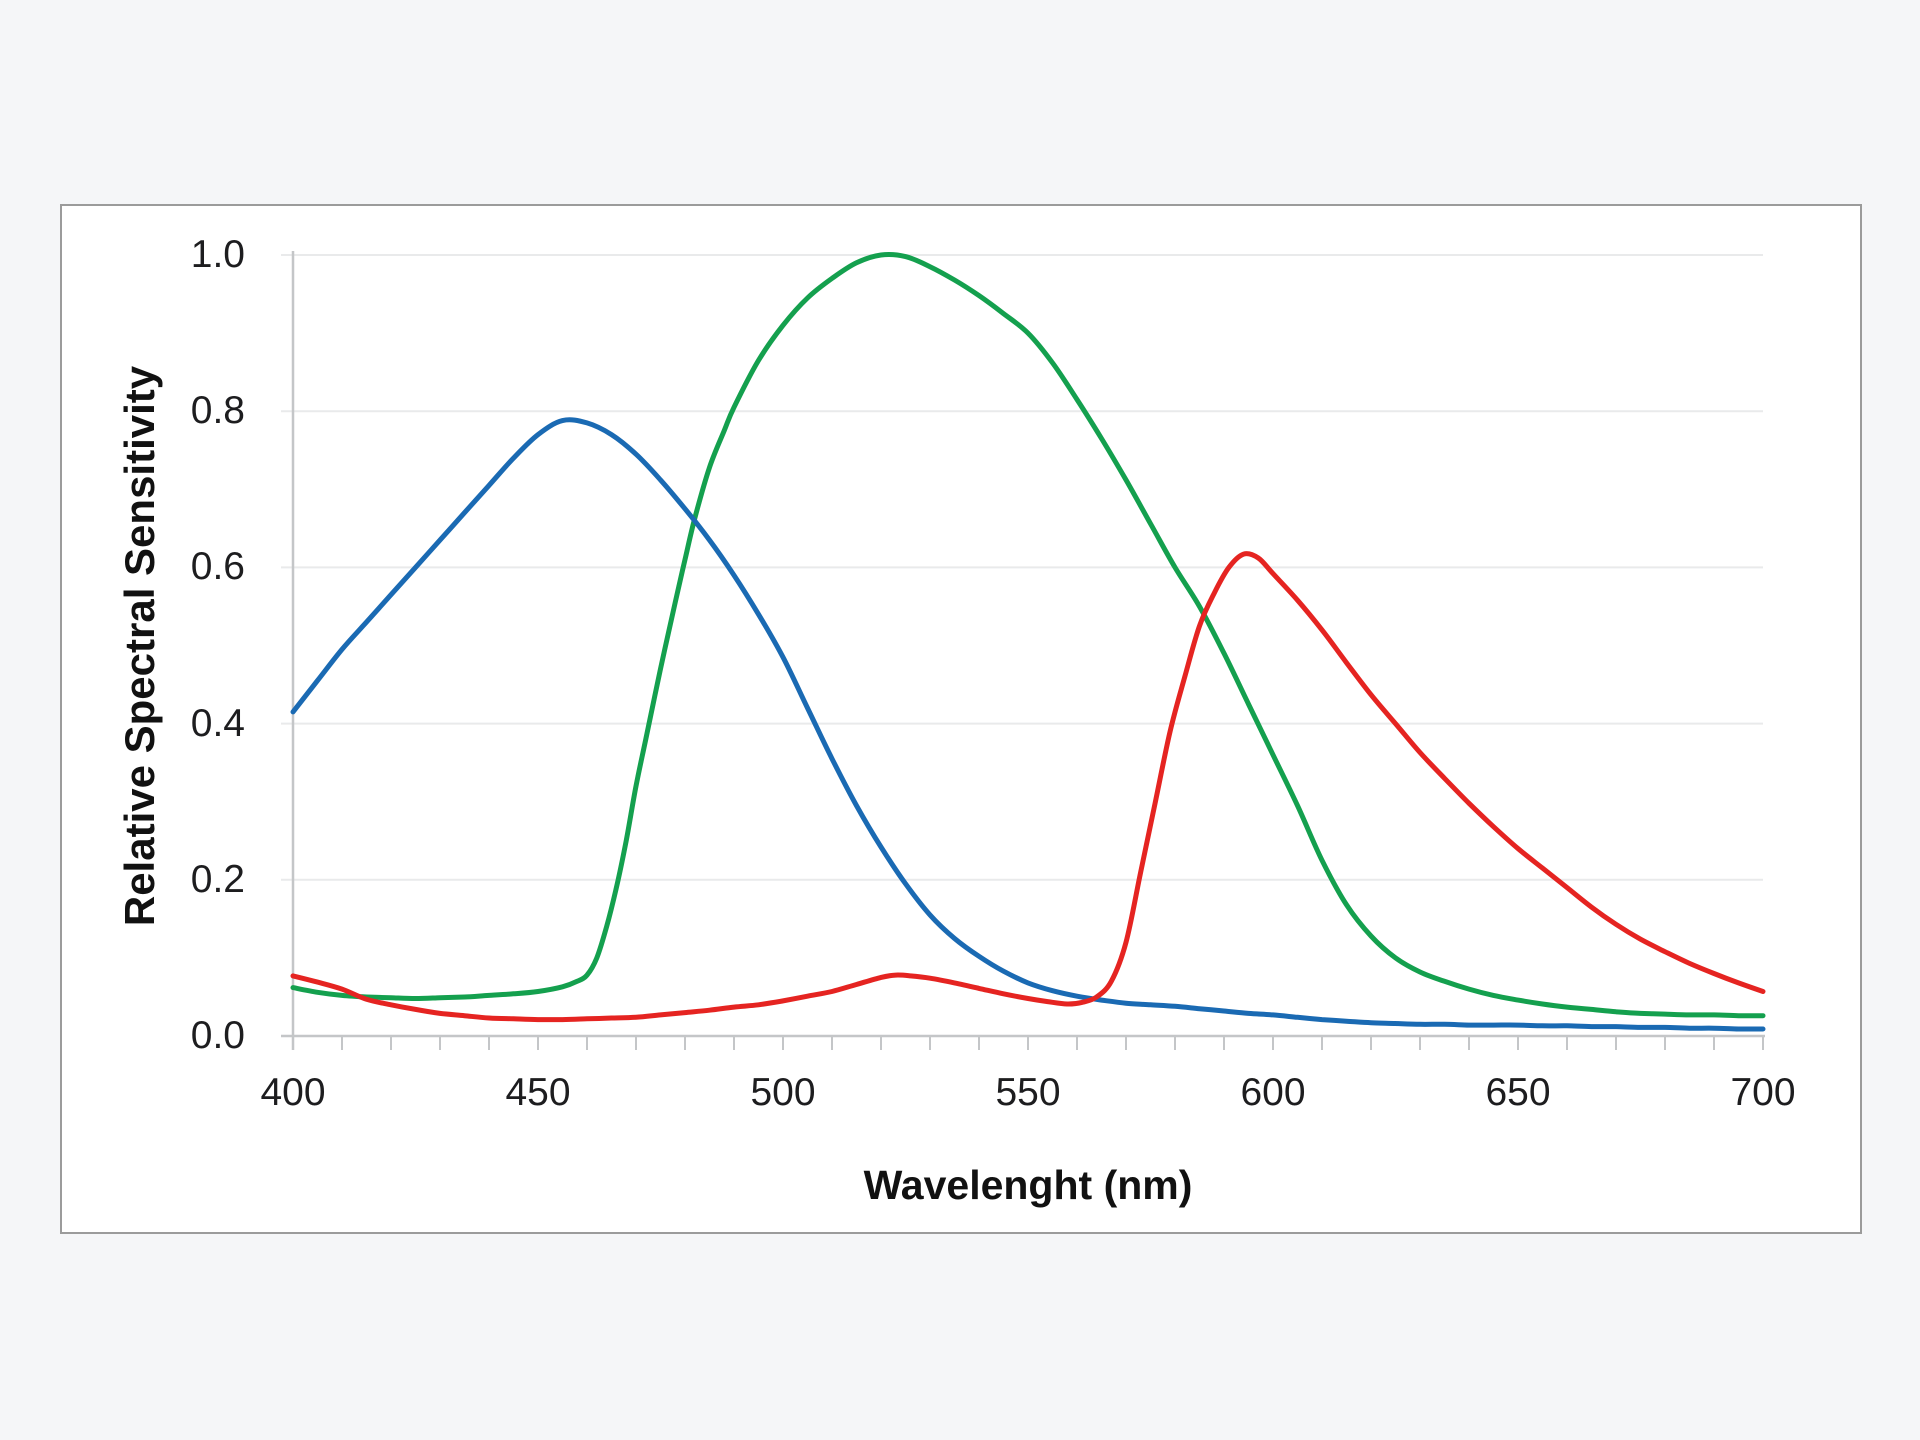 Image resolution: width=1920 pixels, height=1440 pixels. I want to click on y-tick-label-0.2: 0.2, so click(217, 879).